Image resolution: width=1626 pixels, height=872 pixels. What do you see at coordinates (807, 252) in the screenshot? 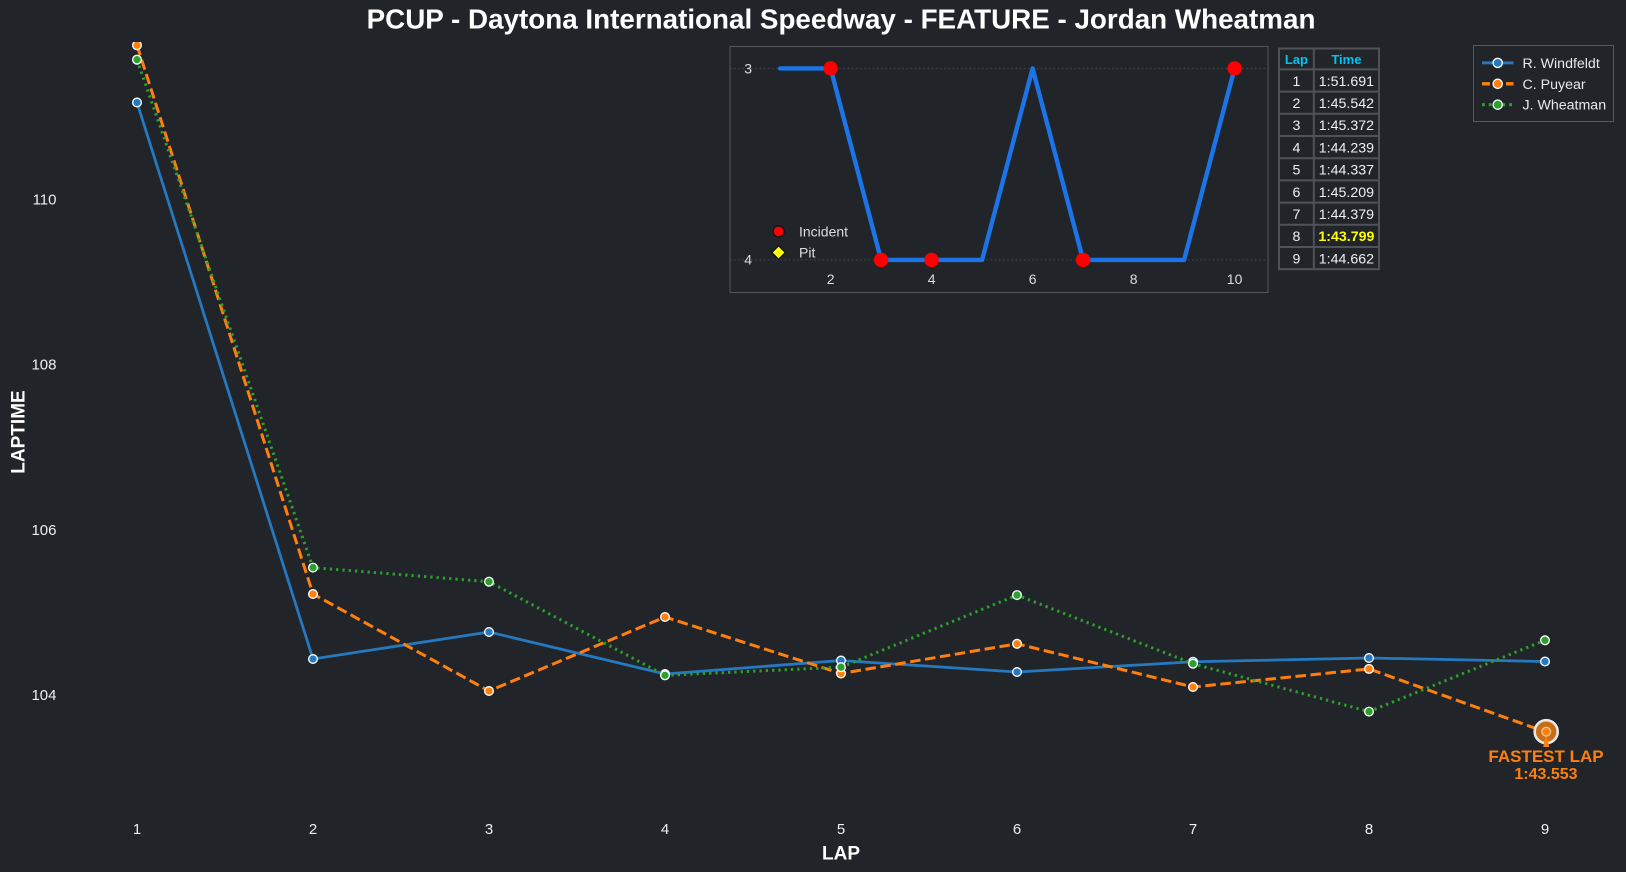
I see `svg-text: Pit` at bounding box center [807, 252].